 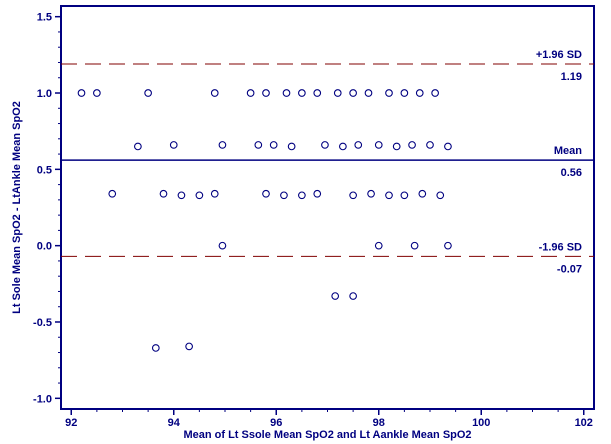 What do you see at coordinates (44, 94) in the screenshot?
I see `y-tick-label: 1.0` at bounding box center [44, 94].